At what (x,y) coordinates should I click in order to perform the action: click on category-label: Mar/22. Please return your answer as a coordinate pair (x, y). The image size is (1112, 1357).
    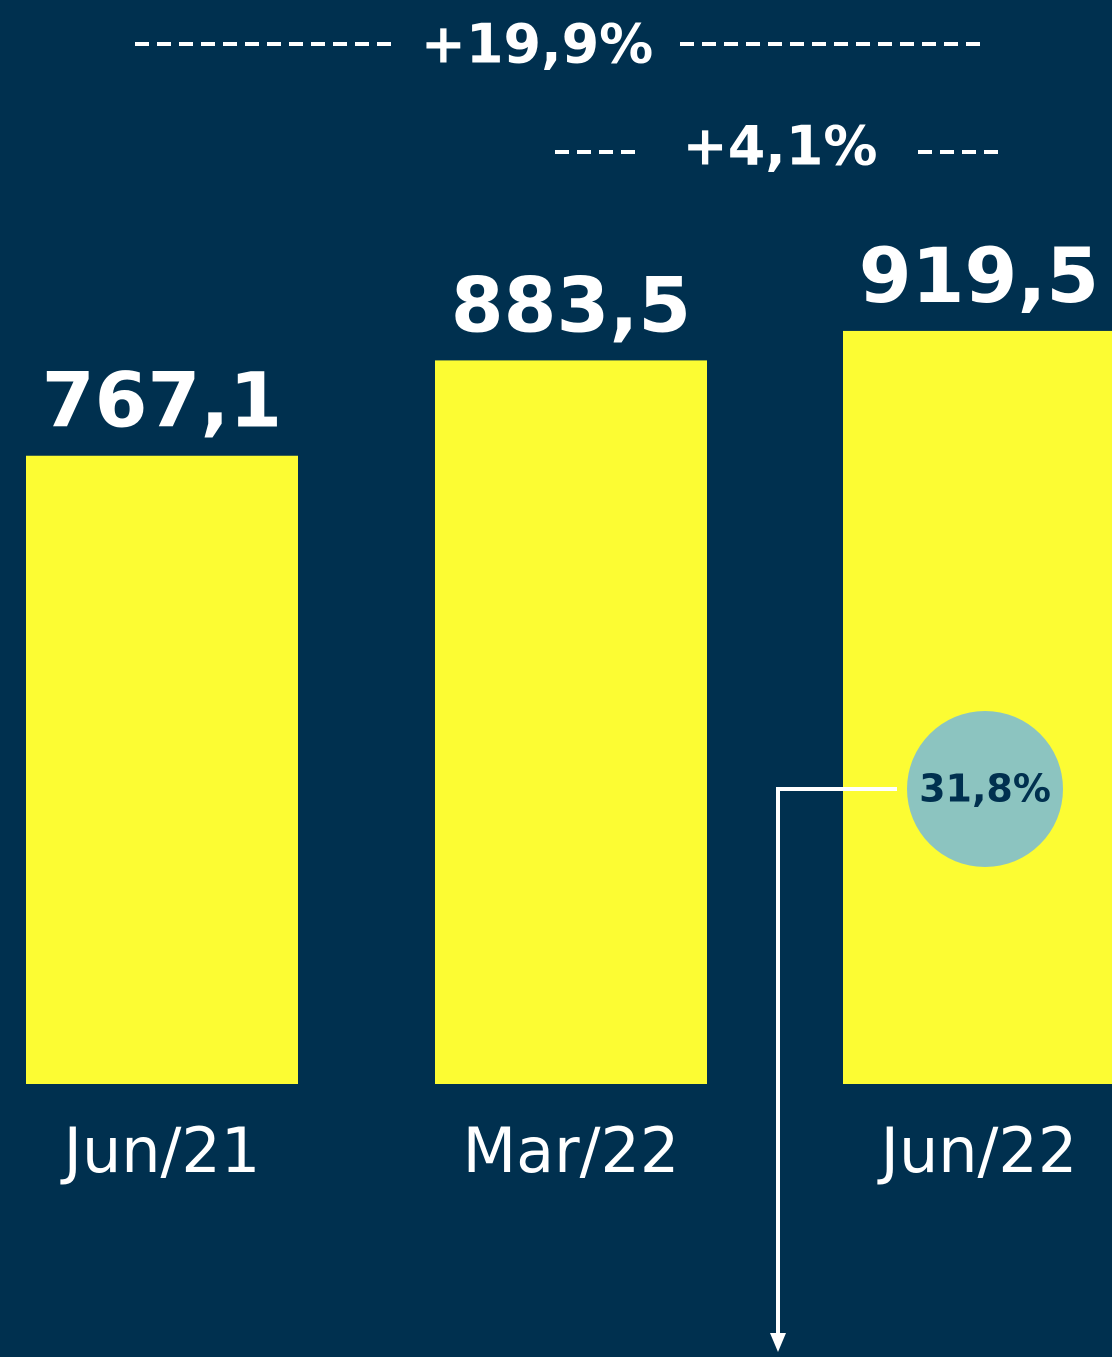
    Looking at the image, I should click on (571, 1150).